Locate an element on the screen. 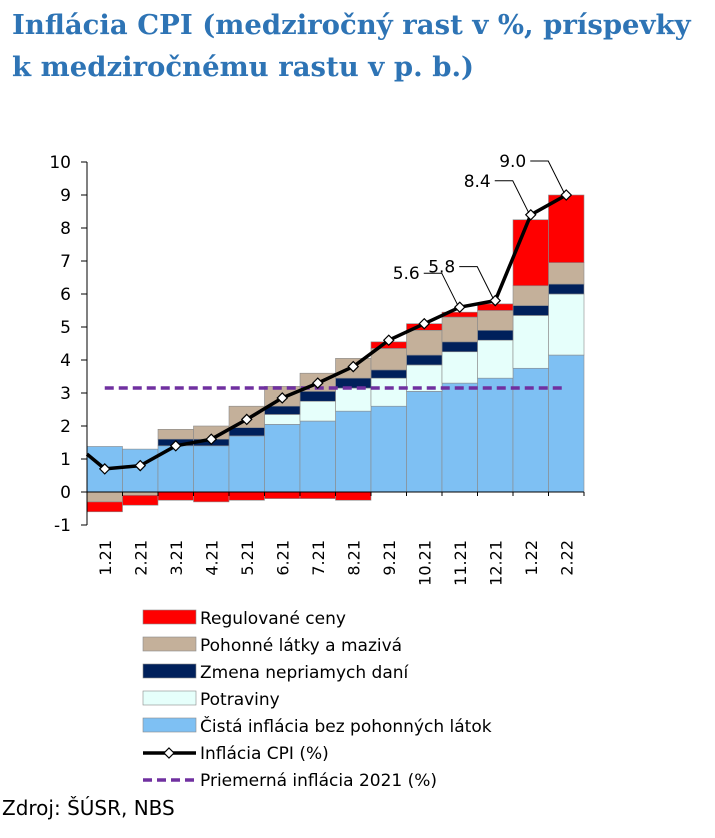 The height and width of the screenshot is (838, 715). x-tick-label: 11.21 is located at coordinates (460, 563).